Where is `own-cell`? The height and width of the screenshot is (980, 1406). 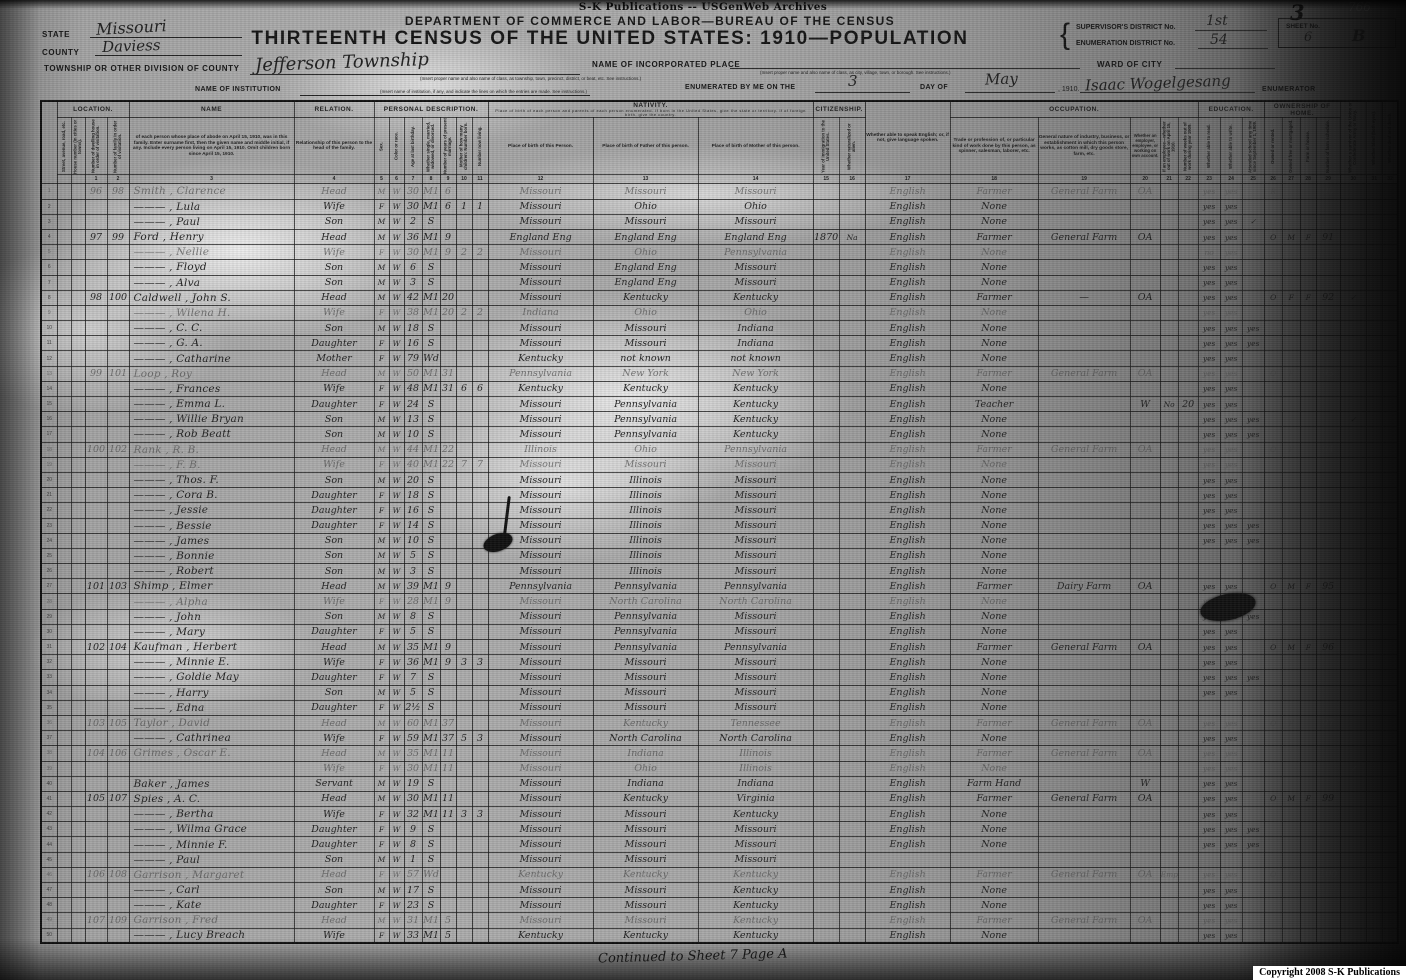 own-cell is located at coordinates (1273, 328).